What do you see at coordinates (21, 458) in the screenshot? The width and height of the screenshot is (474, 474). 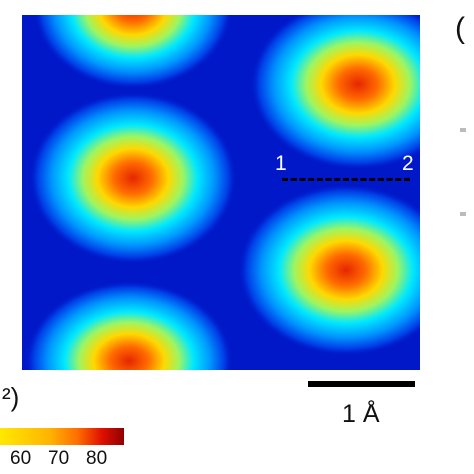 I see `colorbar-tick: 60` at bounding box center [21, 458].